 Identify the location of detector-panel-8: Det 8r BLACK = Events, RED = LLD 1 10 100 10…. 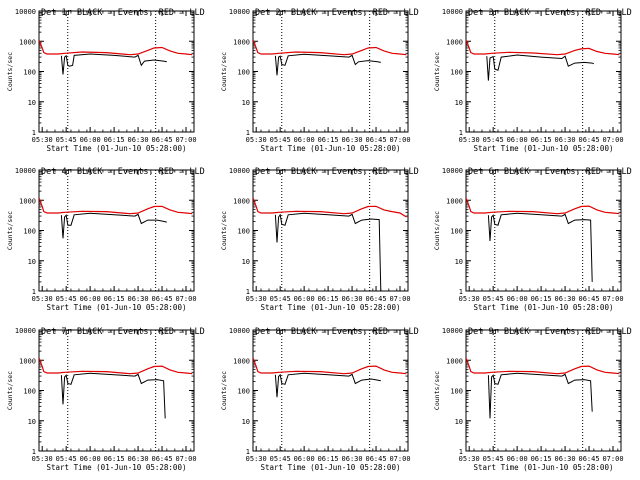
(319, 399).